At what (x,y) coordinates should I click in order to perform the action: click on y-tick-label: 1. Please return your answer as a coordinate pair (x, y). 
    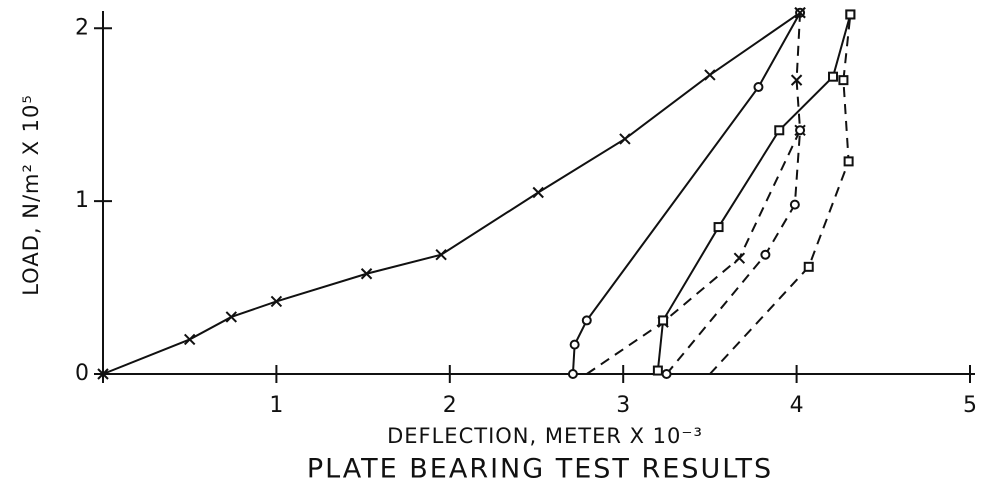
    Looking at the image, I should click on (82, 200).